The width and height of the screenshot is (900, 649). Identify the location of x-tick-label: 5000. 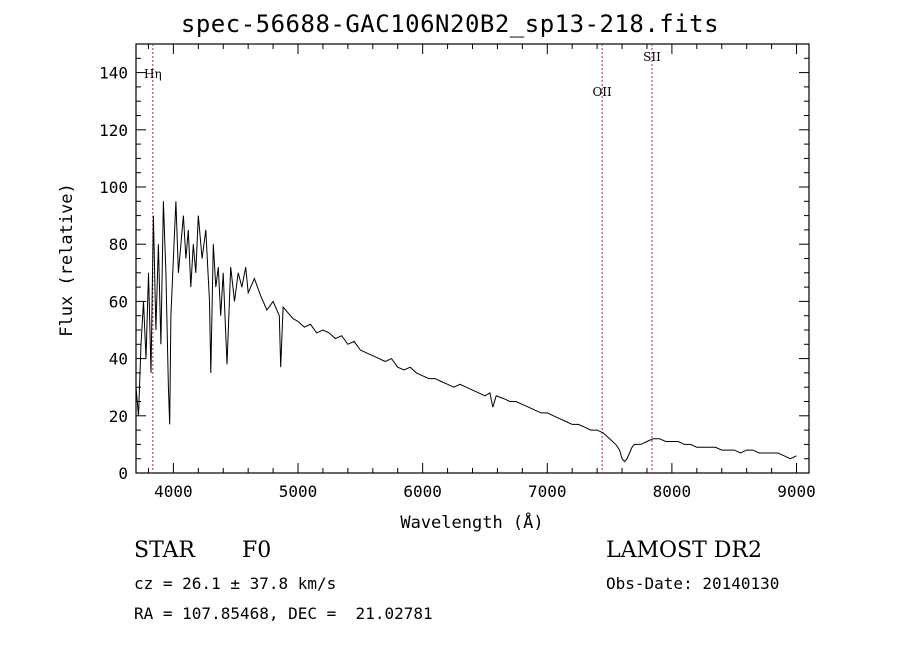
(298, 491).